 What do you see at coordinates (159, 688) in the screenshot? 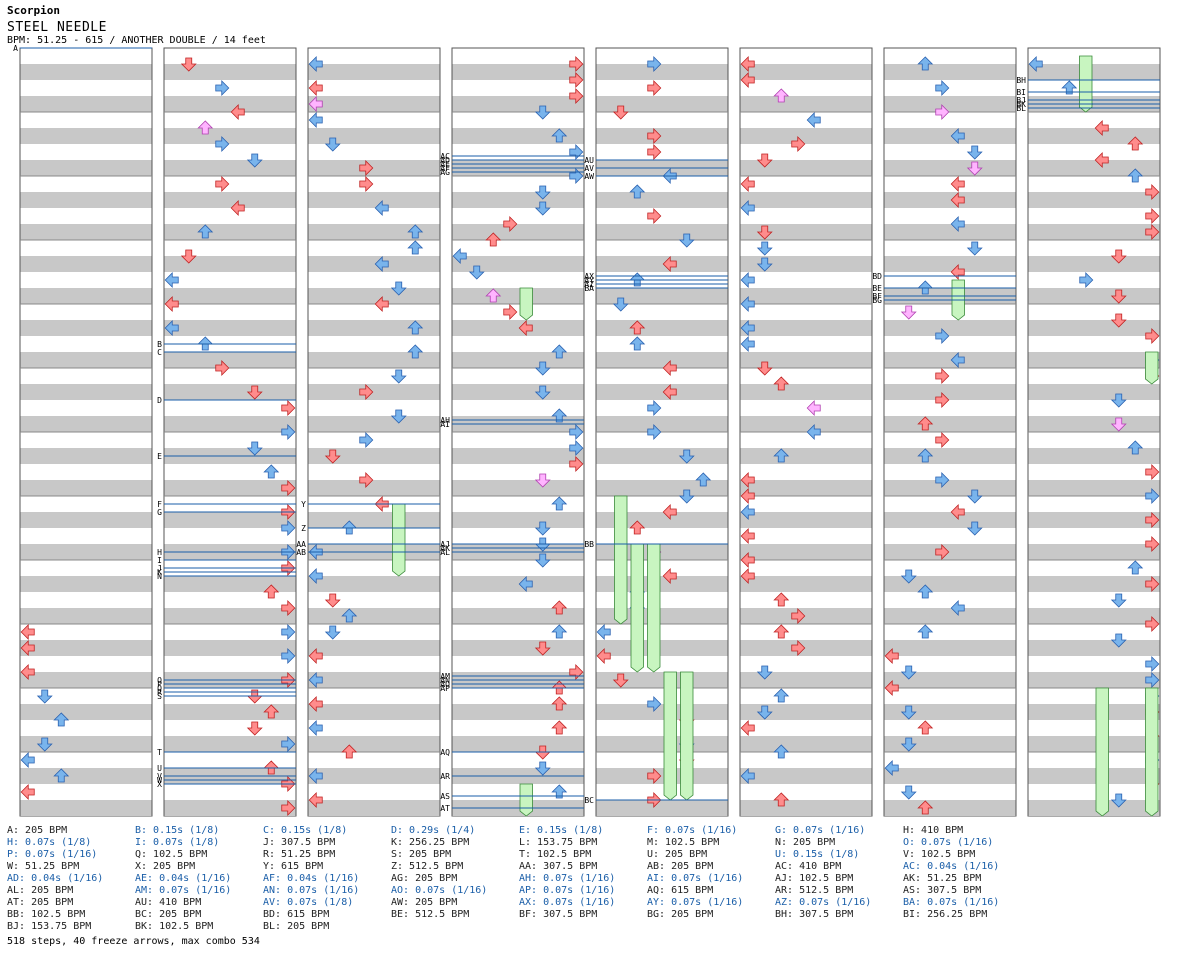
I see `marker-label: Q` at bounding box center [159, 688].